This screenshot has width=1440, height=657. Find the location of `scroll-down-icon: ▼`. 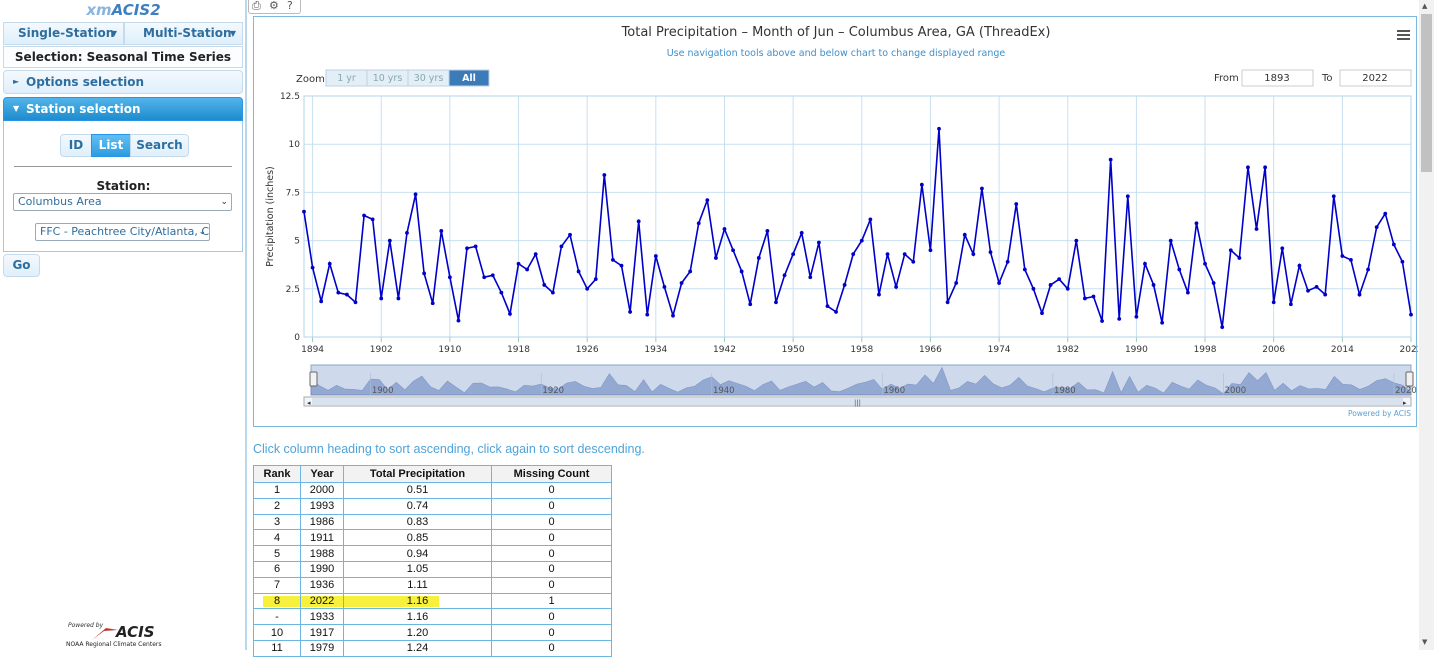

scroll-down-icon: ▼ is located at coordinates (1425, 642).